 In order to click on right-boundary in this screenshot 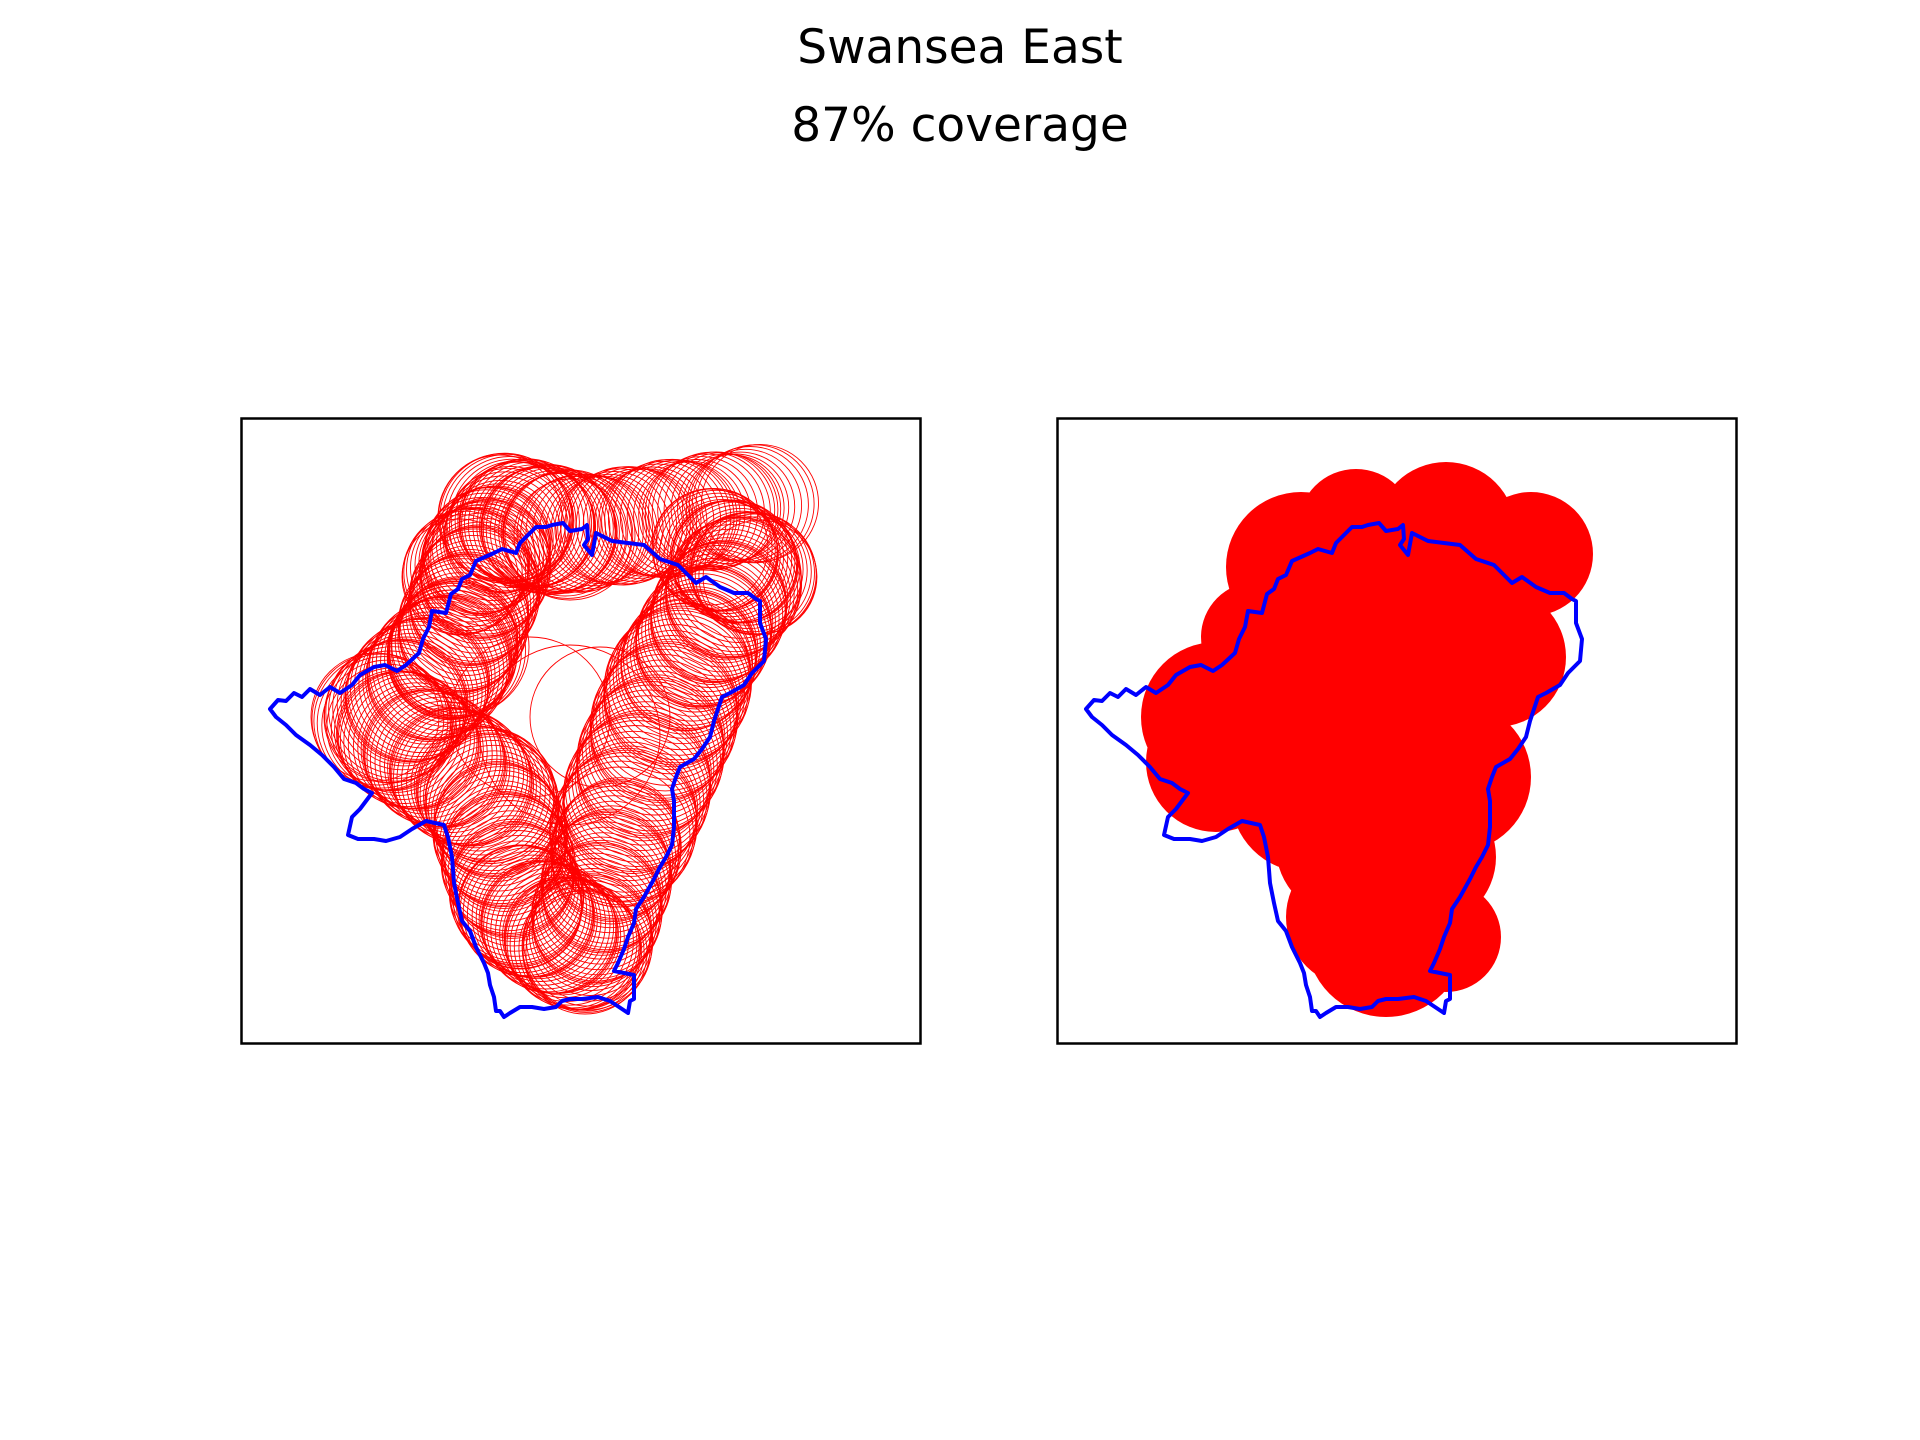, I will do `click(1334, 770)`.